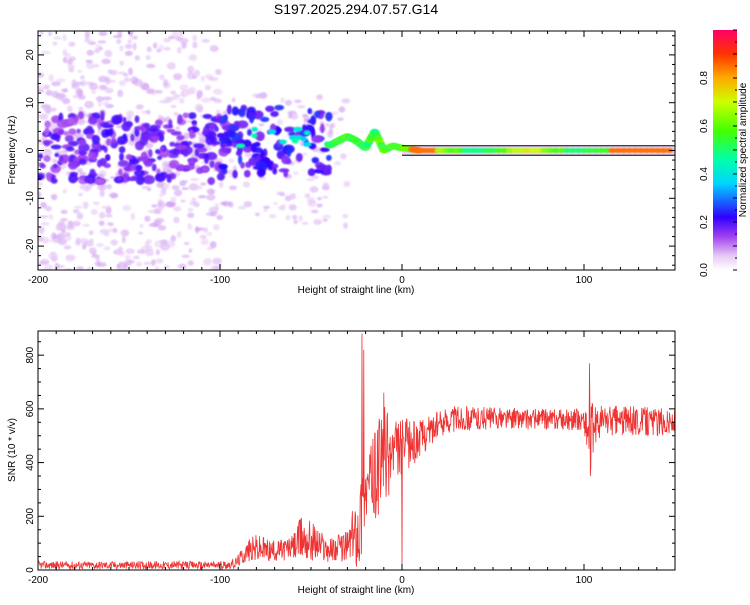 The height and width of the screenshot is (605, 750). What do you see at coordinates (538, 150) in the screenshot?
I see `ridge-segment` at bounding box center [538, 150].